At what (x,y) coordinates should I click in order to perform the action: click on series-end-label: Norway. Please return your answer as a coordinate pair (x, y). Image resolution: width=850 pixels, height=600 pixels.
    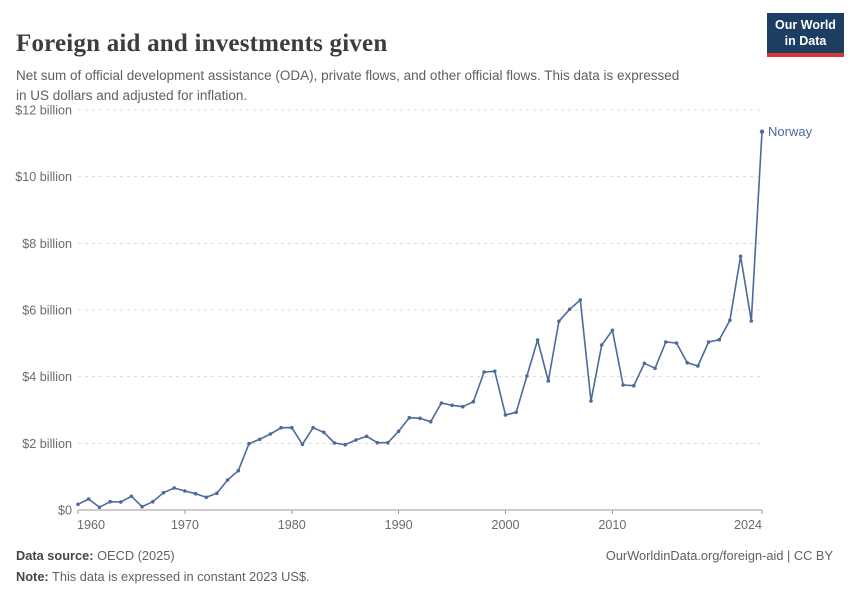
    Looking at the image, I should click on (790, 131).